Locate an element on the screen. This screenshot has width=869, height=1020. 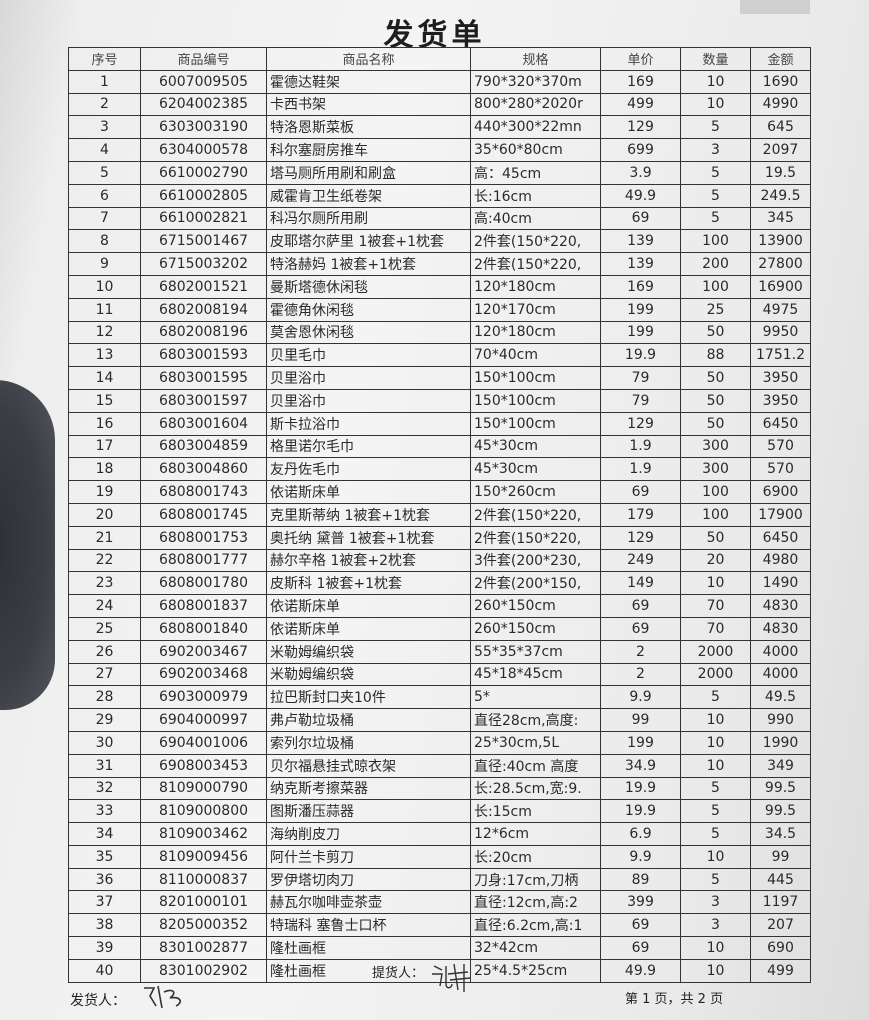
column-header: 商品编号 is located at coordinates (203, 59).